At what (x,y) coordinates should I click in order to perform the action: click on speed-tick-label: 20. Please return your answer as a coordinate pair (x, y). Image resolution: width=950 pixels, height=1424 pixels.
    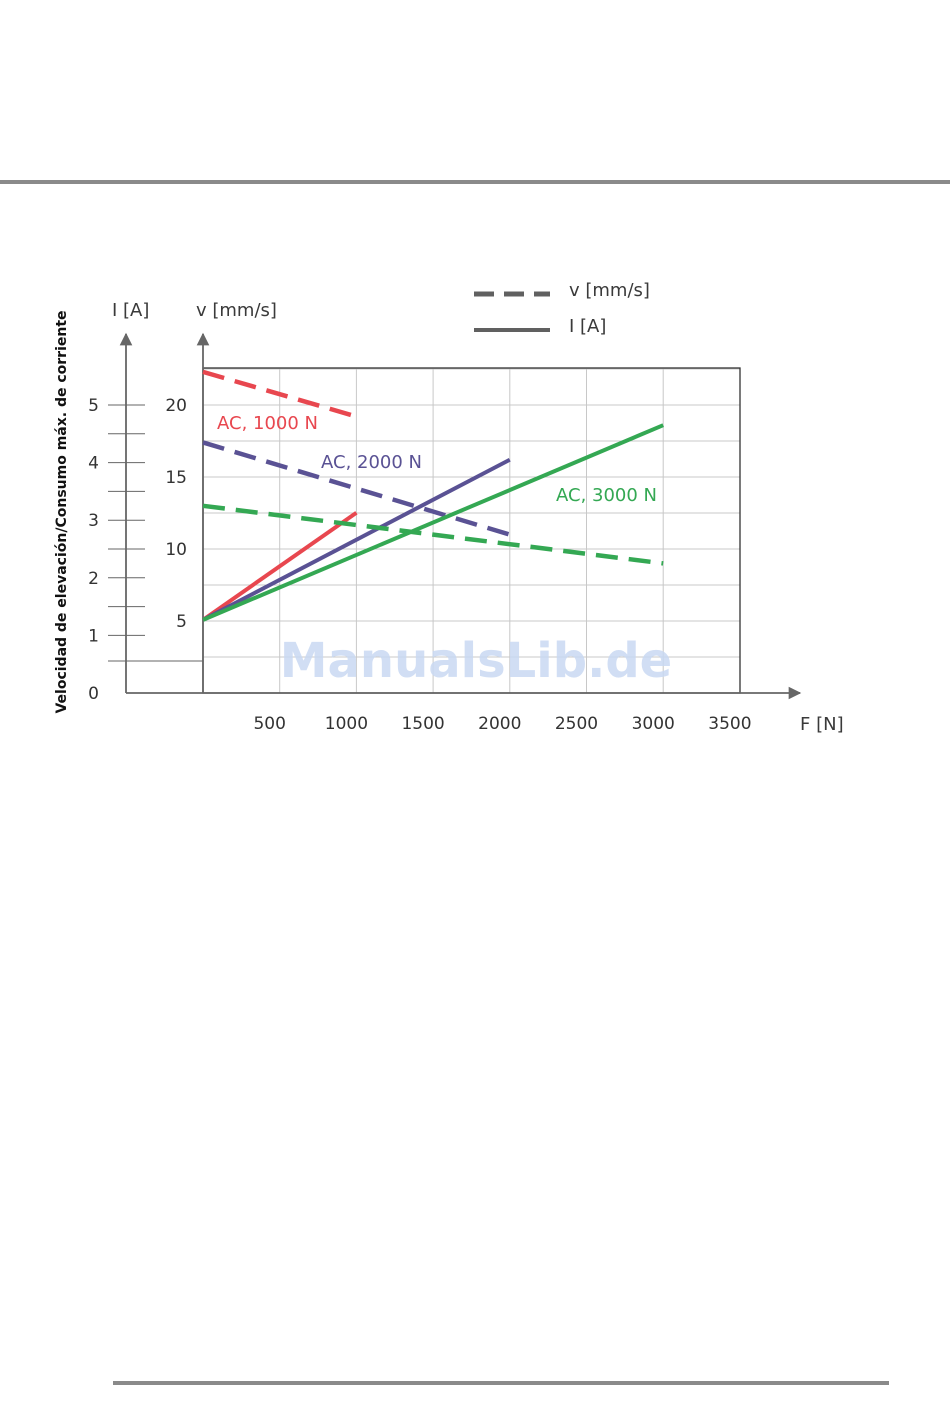
    Looking at the image, I should click on (176, 406).